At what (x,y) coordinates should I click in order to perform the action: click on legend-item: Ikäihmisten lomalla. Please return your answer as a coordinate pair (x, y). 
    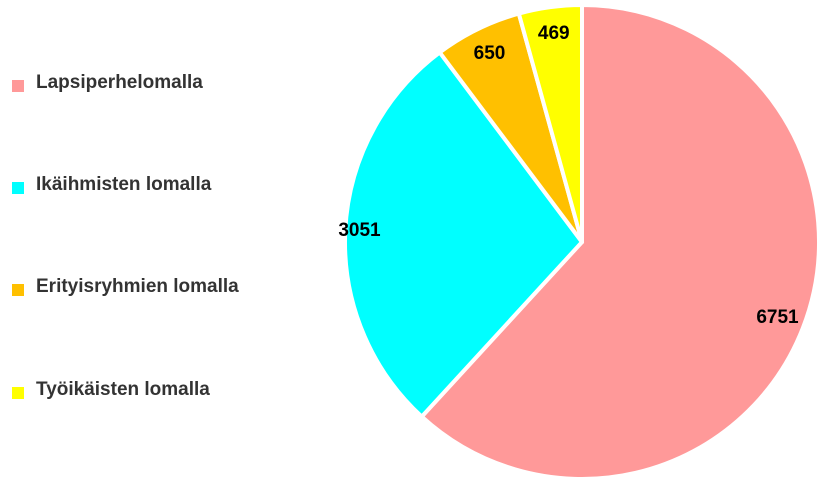
    Looking at the image, I should click on (111, 188).